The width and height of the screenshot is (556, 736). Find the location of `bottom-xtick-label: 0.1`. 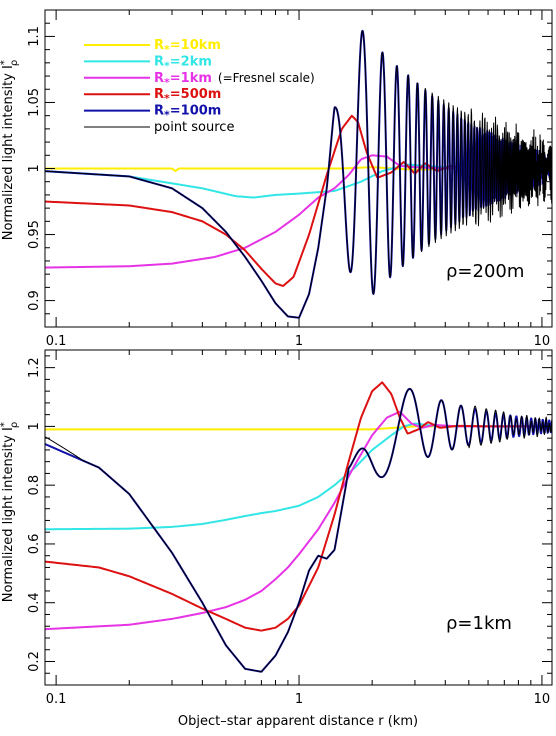

bottom-xtick-label: 0.1 is located at coordinates (56, 699).